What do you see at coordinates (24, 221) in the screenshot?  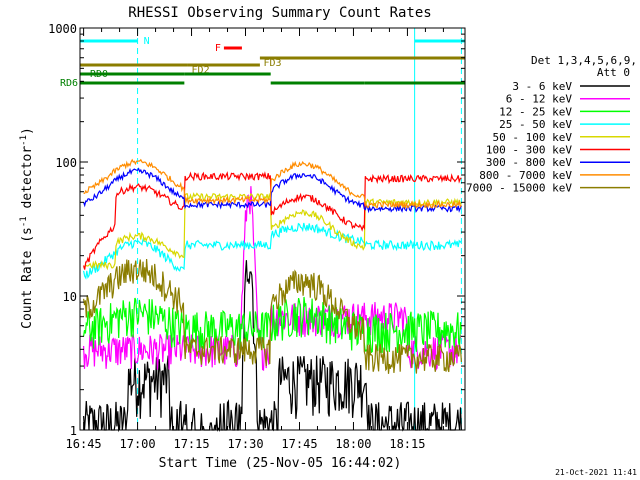 I see `y-label-sup-1: -1` at bounding box center [24, 221].